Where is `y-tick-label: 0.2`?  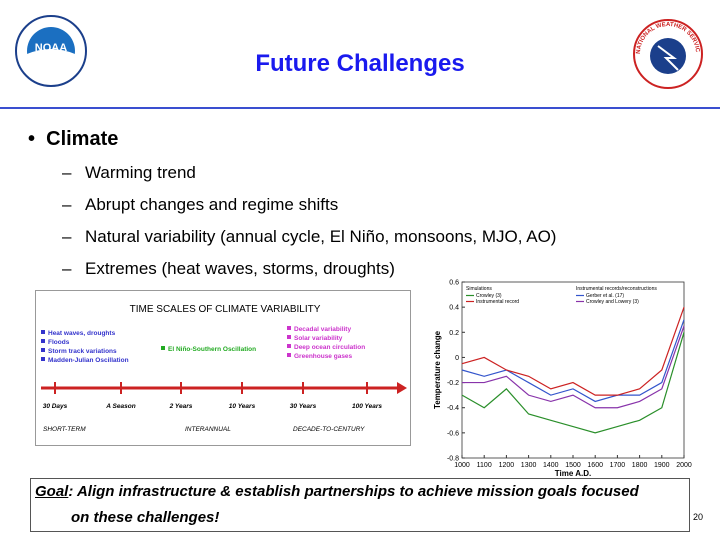
y-tick-label: 0.2 is located at coordinates (454, 333).